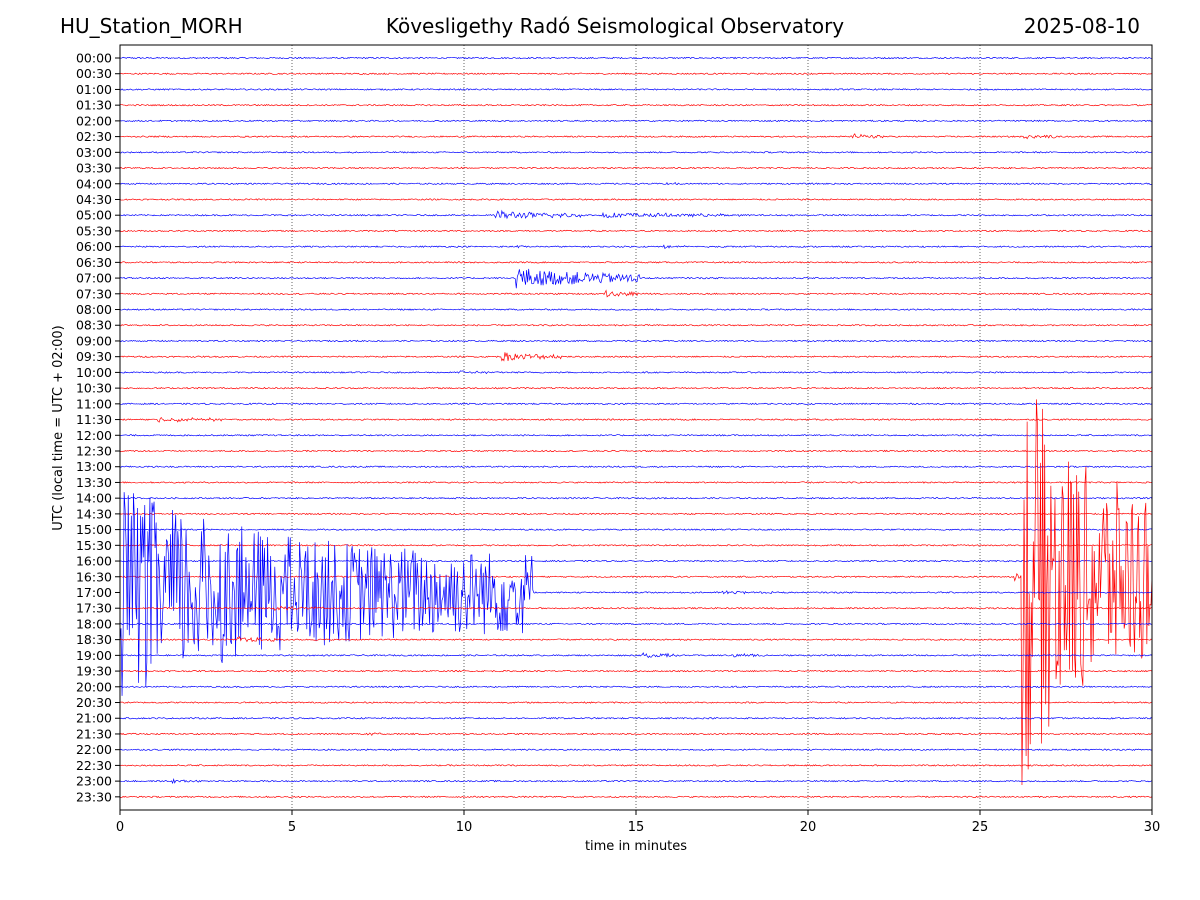 The image size is (1200, 900). I want to click on row-time-label: 09:30, so click(94, 356).